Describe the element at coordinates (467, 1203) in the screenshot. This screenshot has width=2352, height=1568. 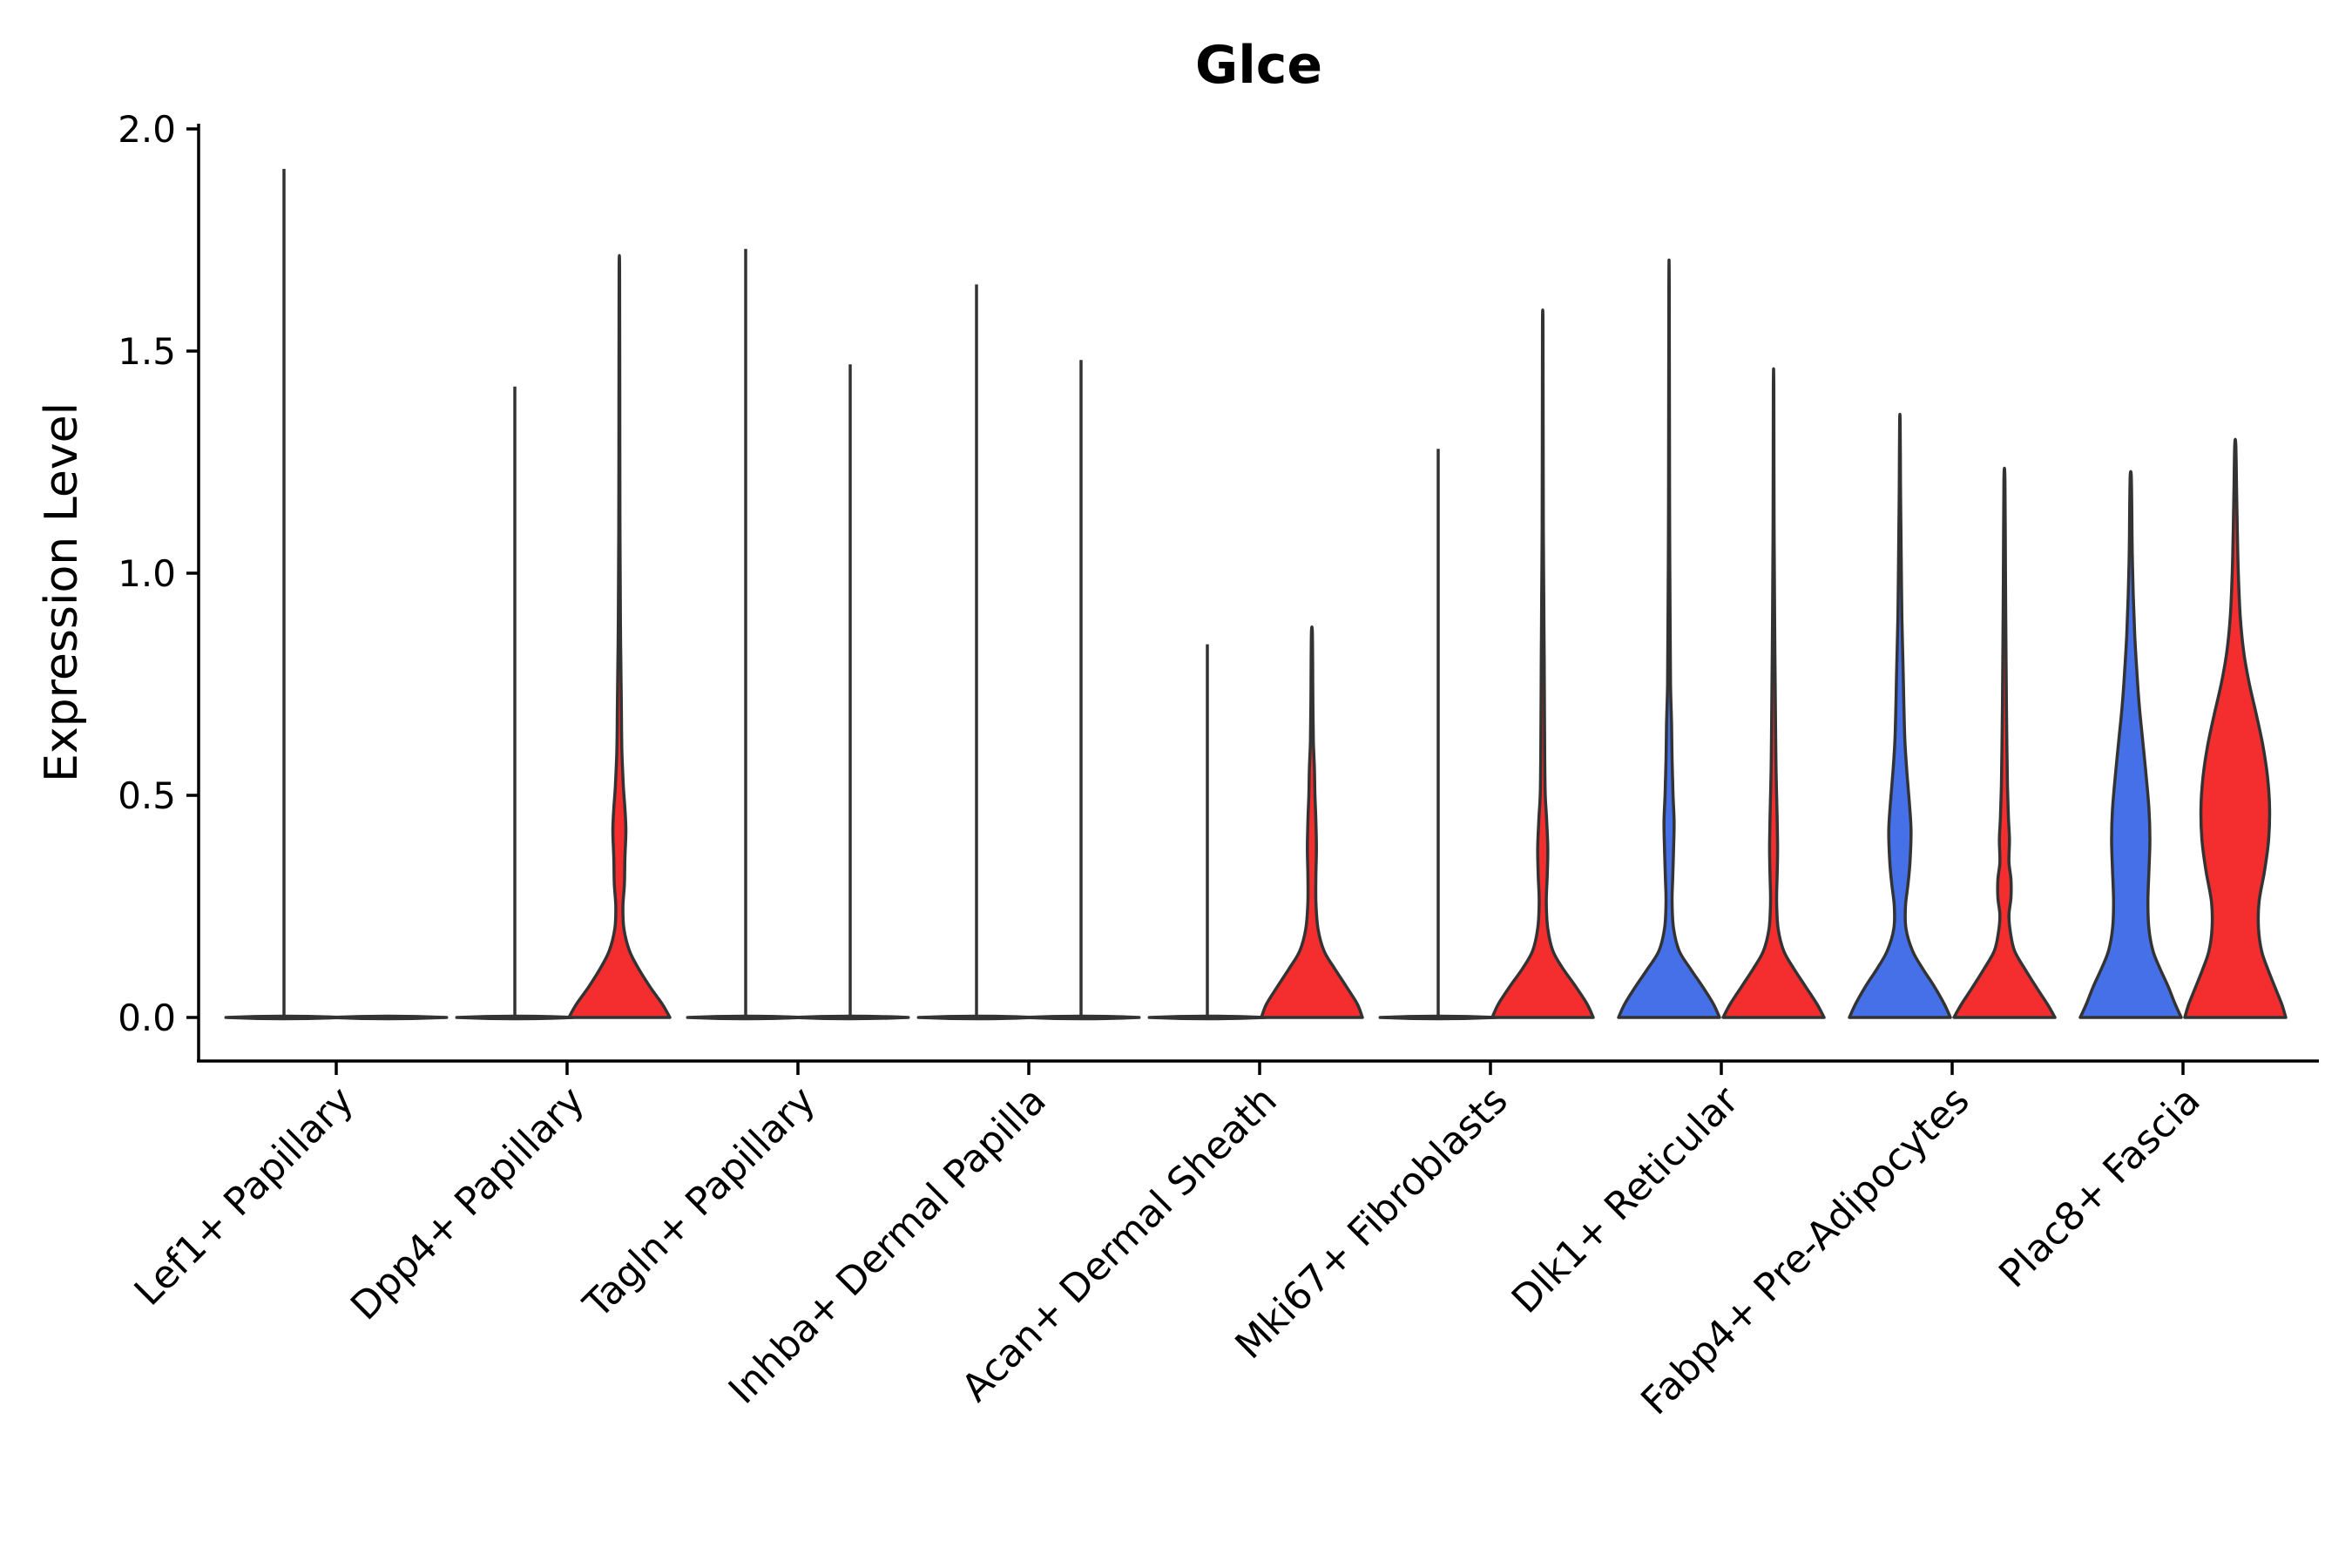
I see `x-tick-label: Dpp4+ Papillary` at that location.